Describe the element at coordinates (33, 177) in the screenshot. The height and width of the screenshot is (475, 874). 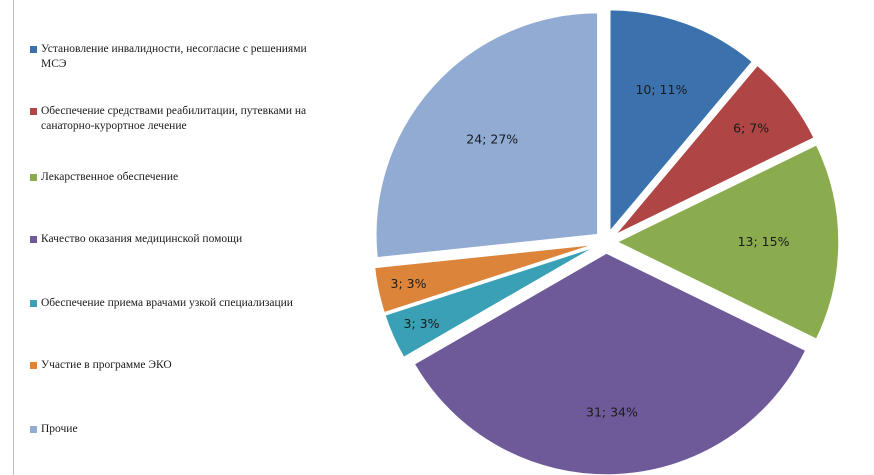
I see `legend-swatch-medication` at that location.